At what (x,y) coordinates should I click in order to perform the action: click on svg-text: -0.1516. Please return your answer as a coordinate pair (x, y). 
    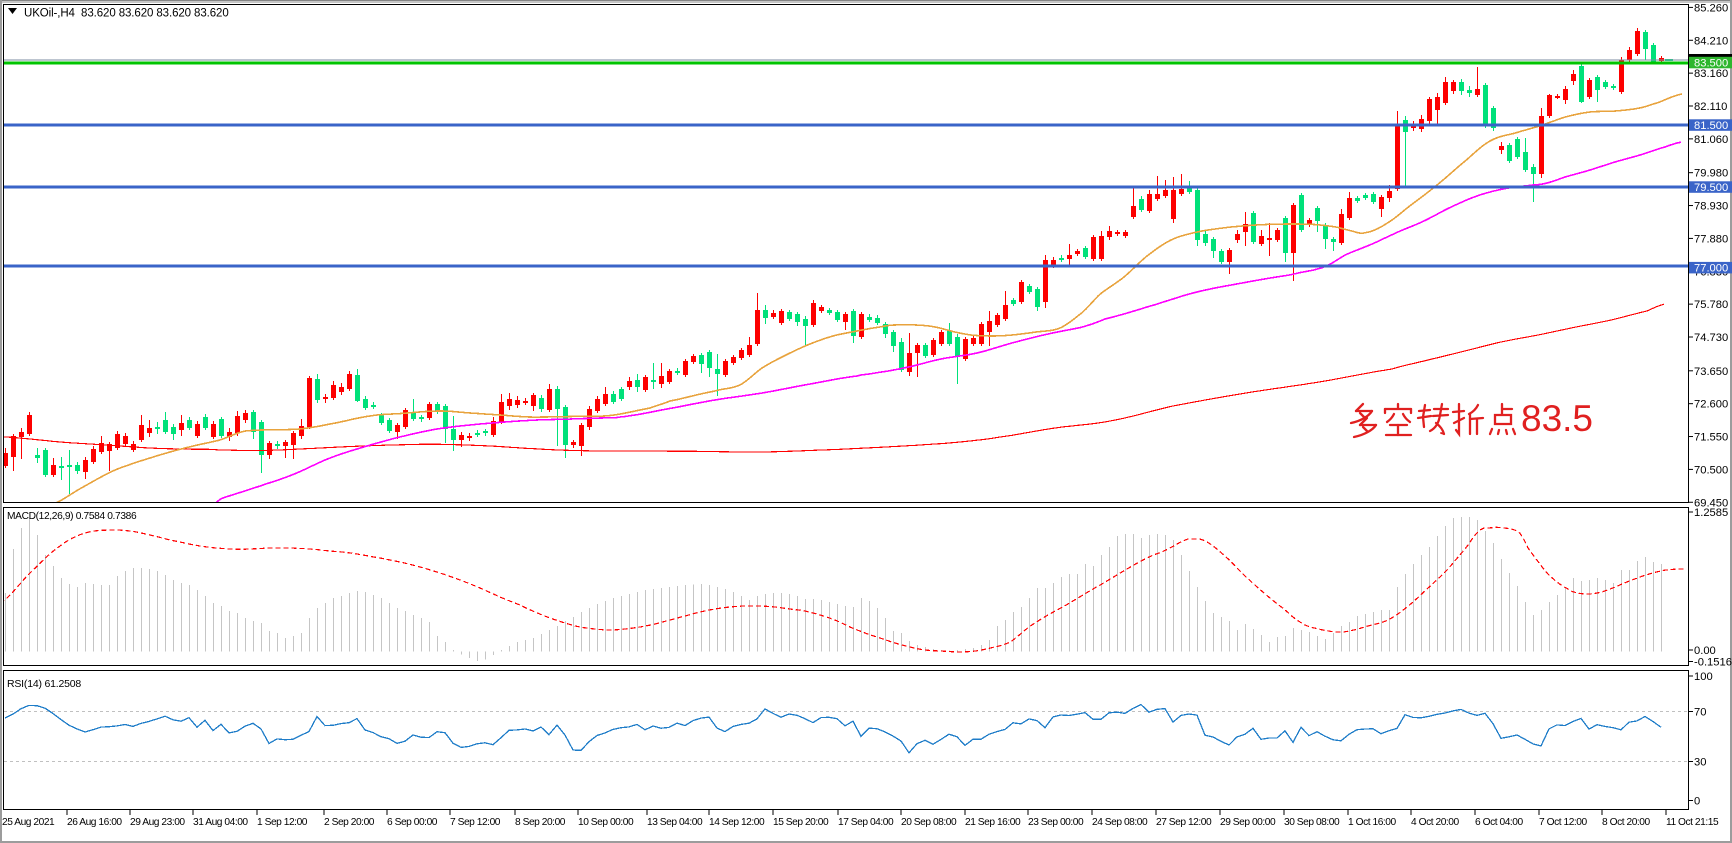
    Looking at the image, I should click on (1713, 663).